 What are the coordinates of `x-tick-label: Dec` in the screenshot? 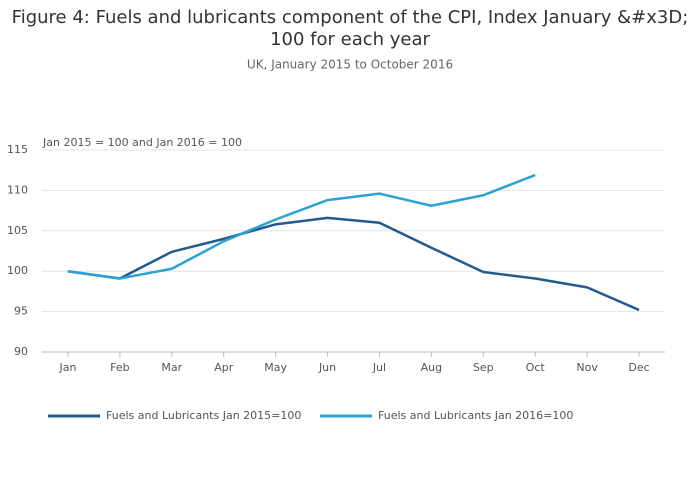 It's located at (638, 367).